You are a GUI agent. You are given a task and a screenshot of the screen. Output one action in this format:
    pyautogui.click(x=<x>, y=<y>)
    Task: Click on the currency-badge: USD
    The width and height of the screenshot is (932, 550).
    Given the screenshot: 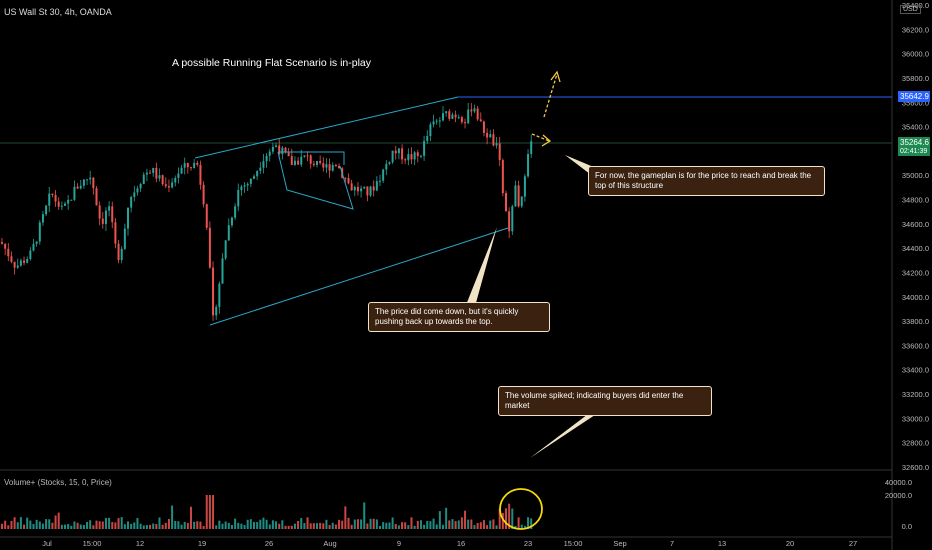 What is the action you would take?
    pyautogui.click(x=910, y=9)
    